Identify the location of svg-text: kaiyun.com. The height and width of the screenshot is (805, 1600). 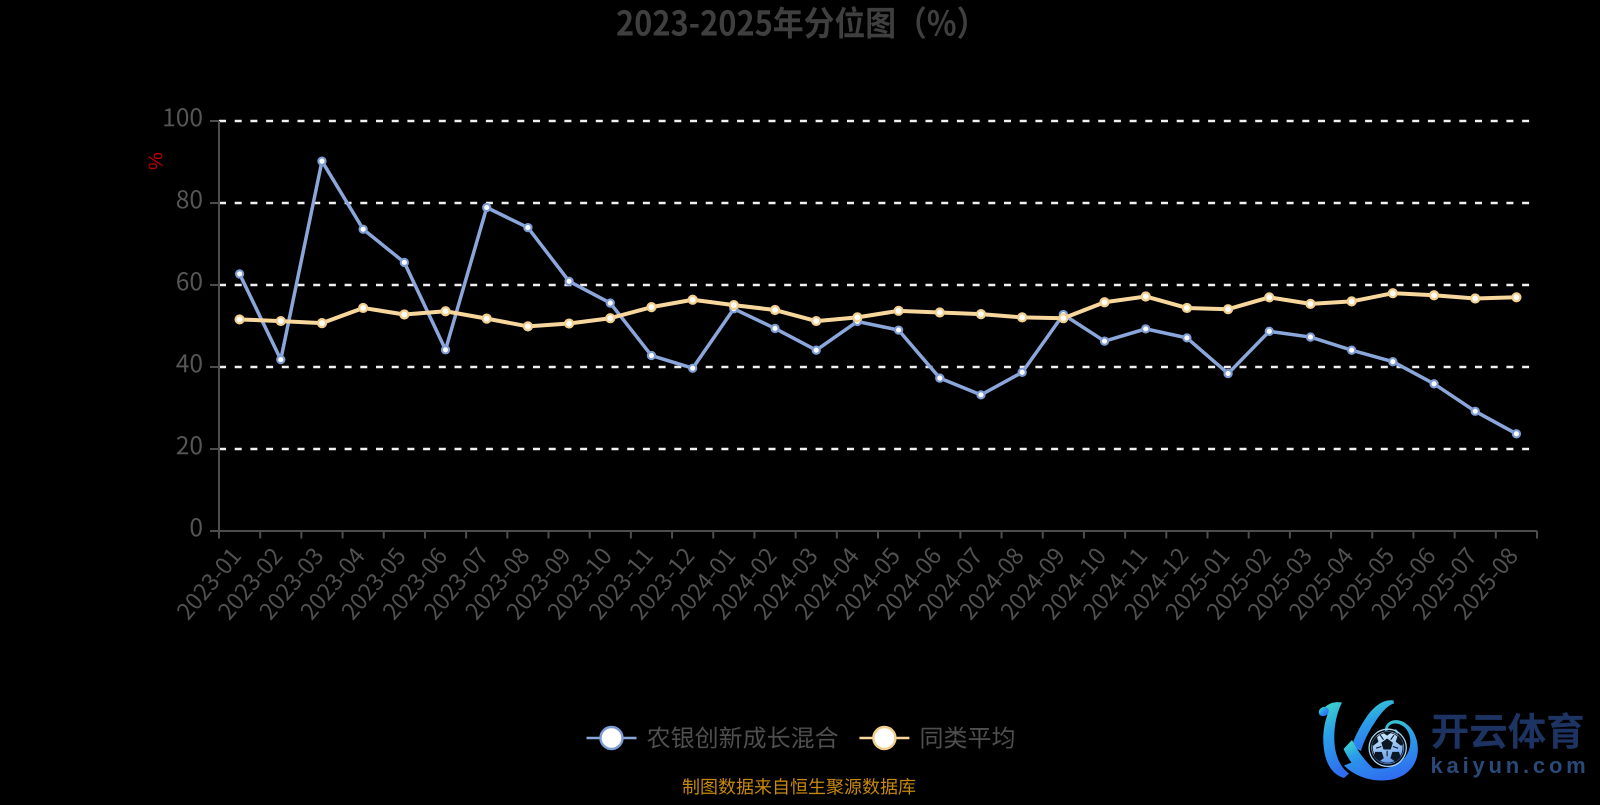
(1510, 765).